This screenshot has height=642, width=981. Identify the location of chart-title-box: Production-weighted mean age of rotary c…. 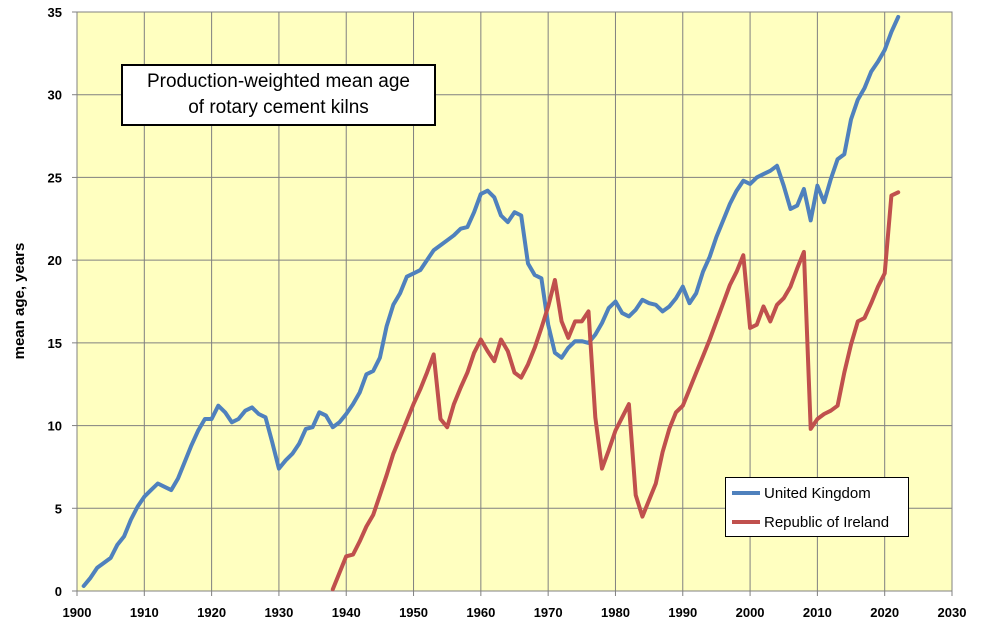
(278, 95).